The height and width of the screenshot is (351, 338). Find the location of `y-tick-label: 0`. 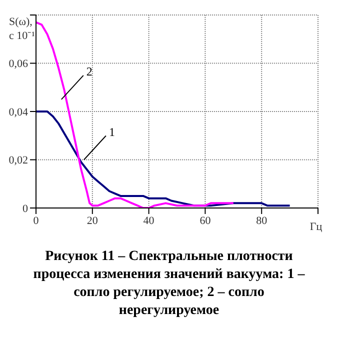

y-tick-label: 0 is located at coordinates (25, 208).